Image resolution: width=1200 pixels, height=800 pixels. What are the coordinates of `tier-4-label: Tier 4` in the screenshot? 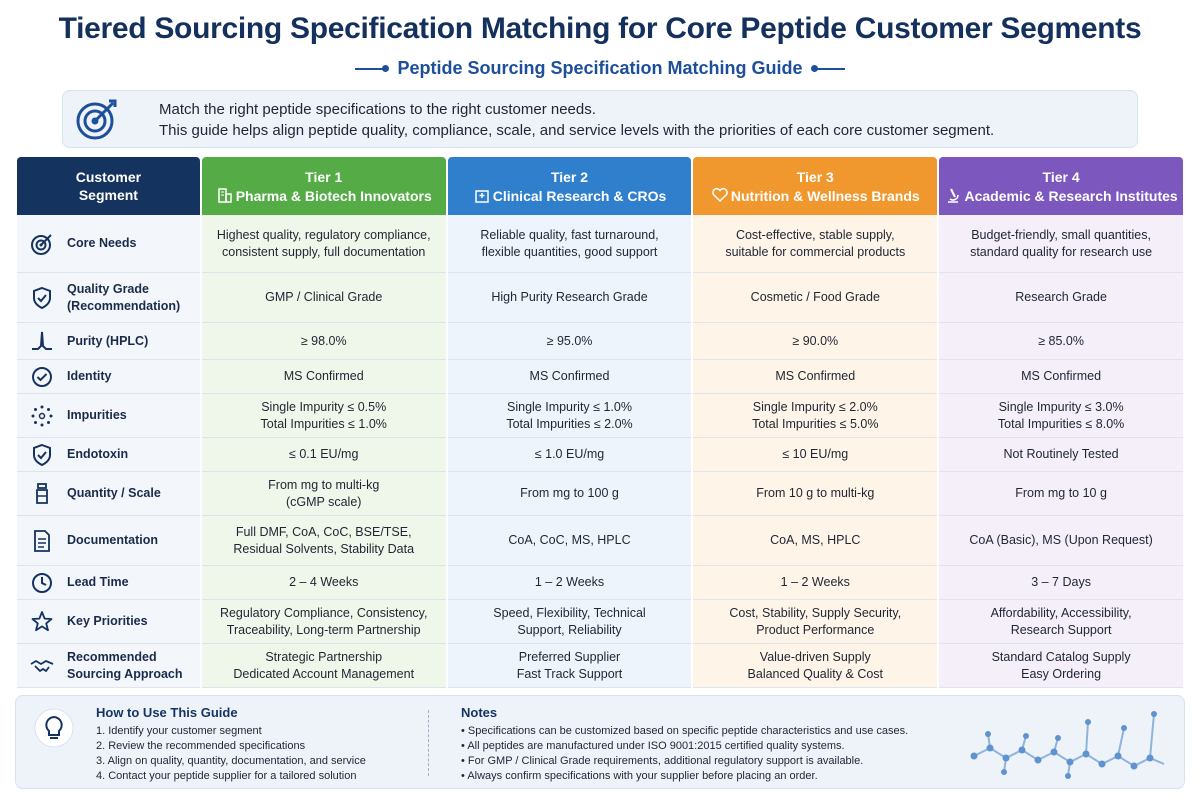 It's located at (1061, 176).